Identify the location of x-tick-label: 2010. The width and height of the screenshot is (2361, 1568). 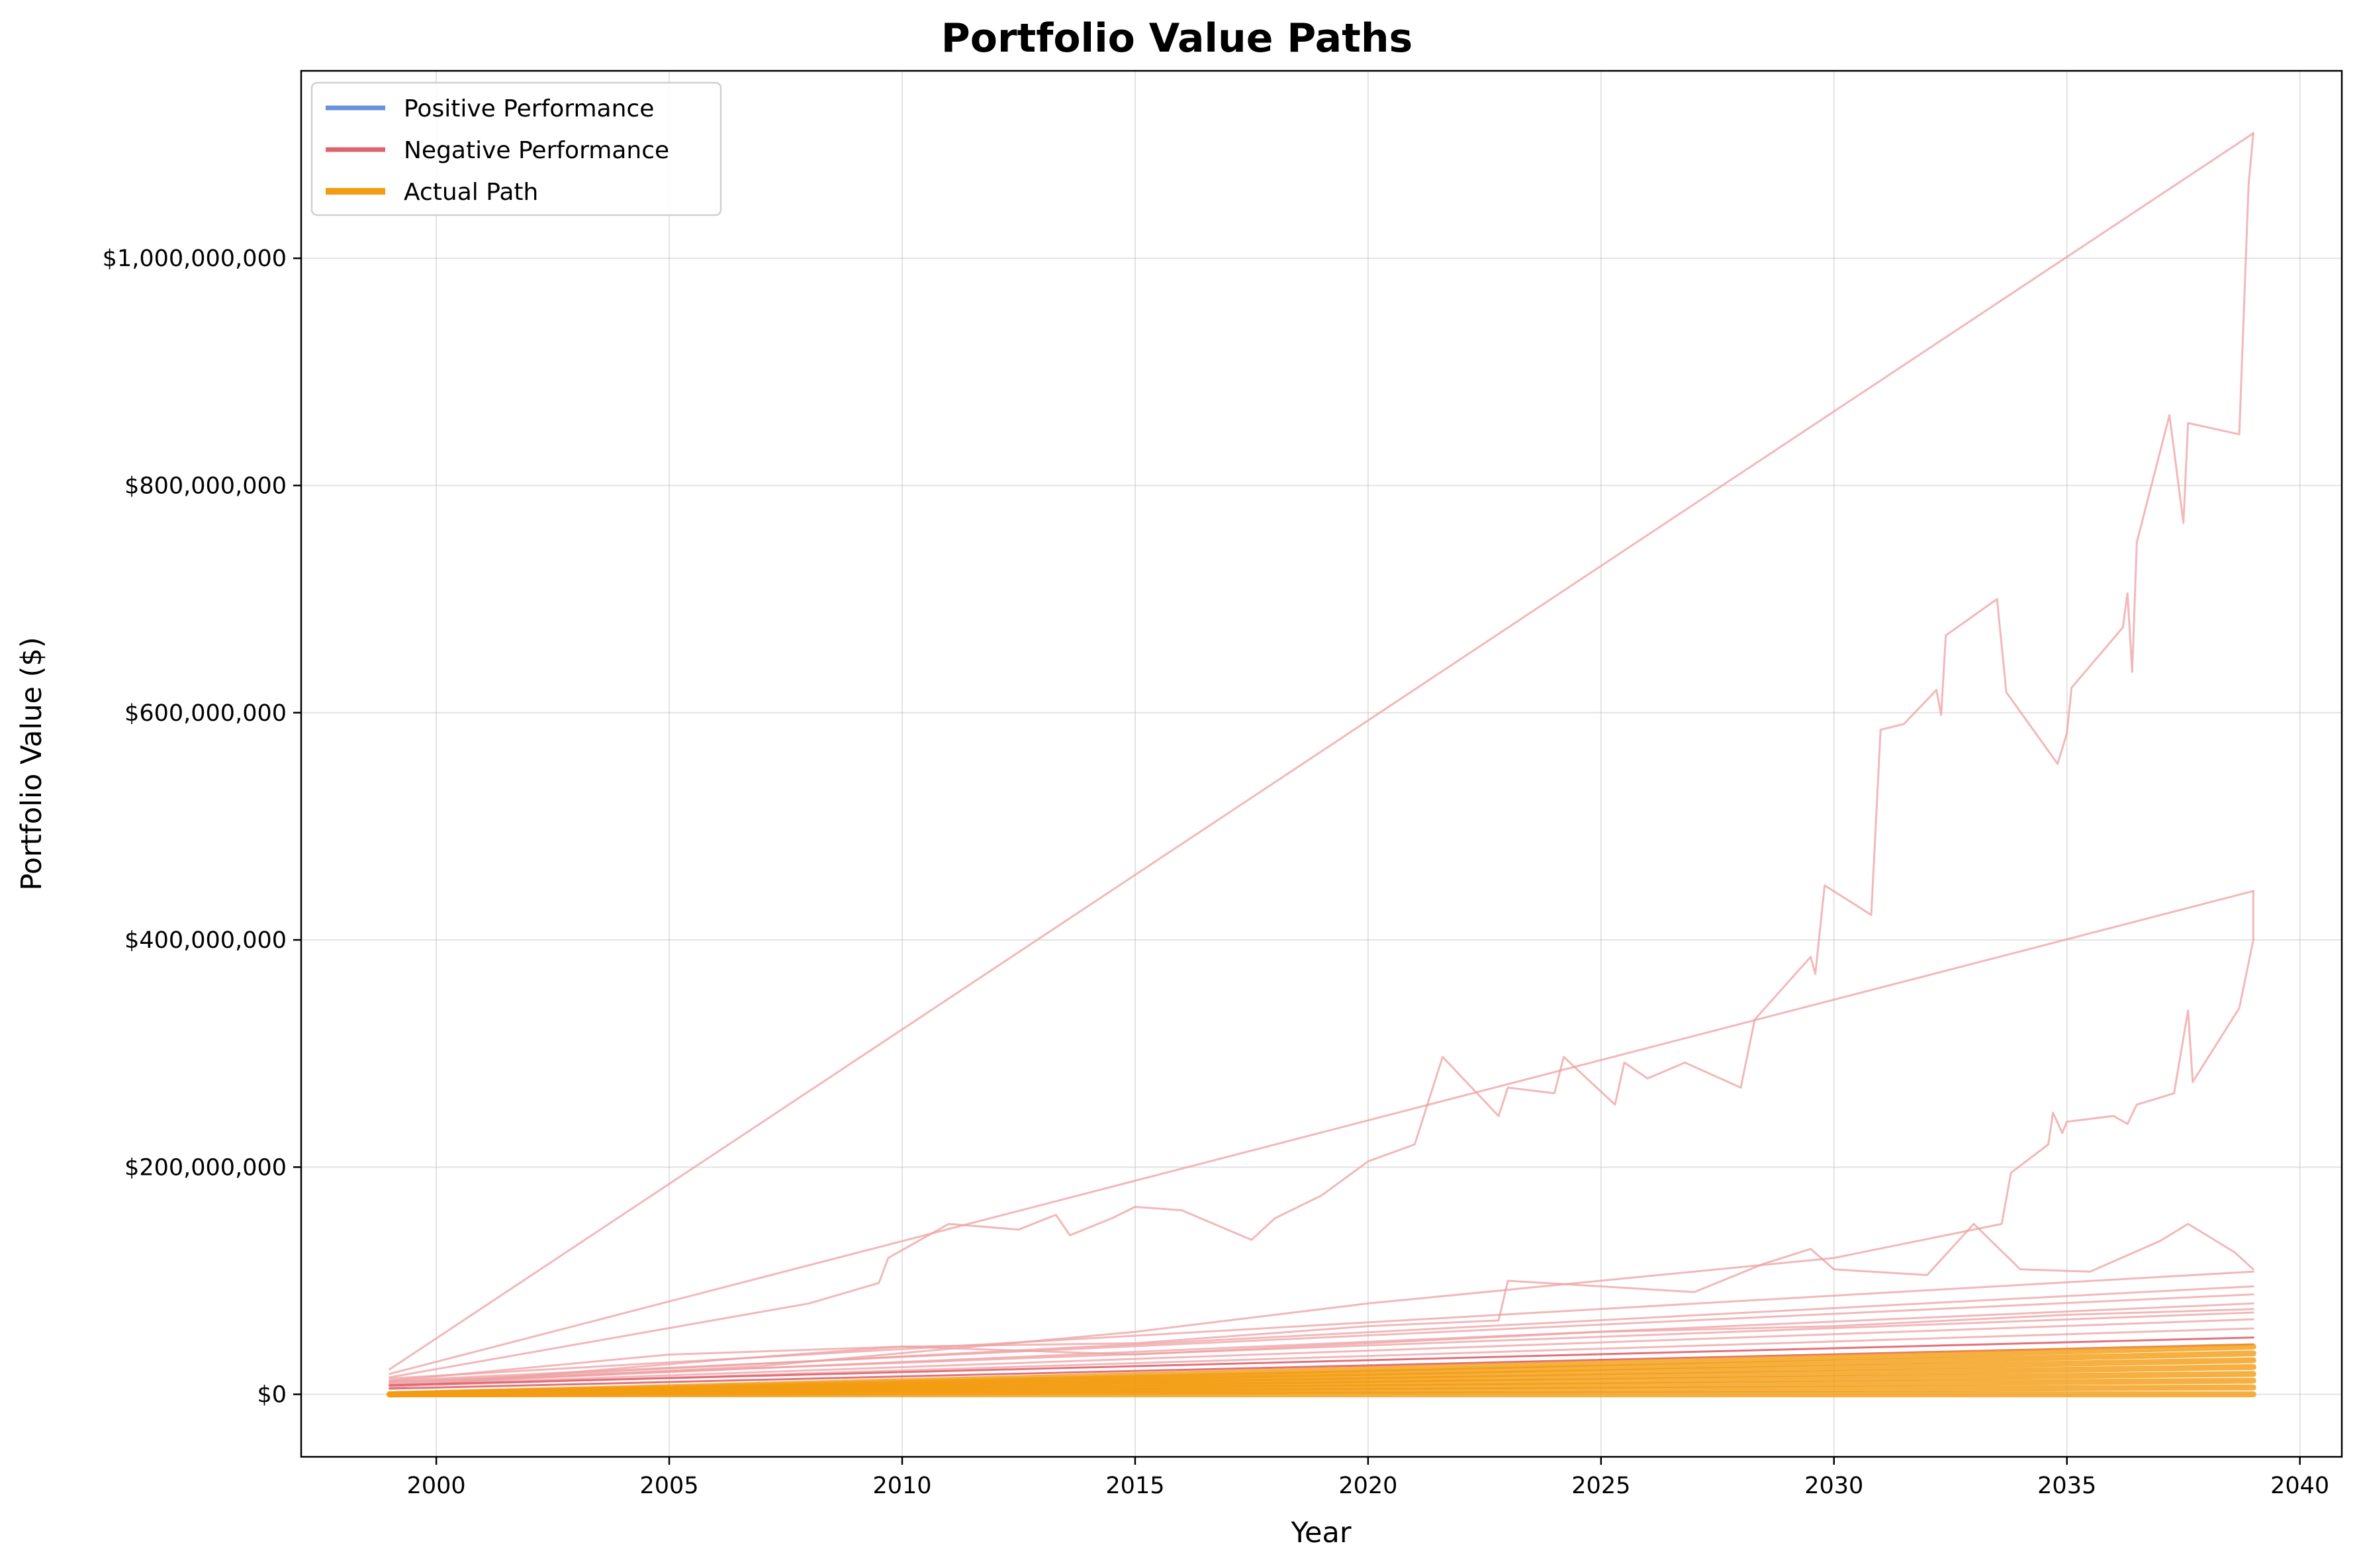
(901, 1486).